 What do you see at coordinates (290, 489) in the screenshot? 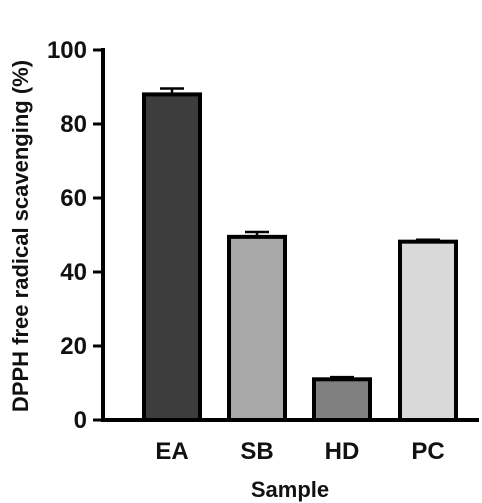
I see `x-axis-title: Sample` at bounding box center [290, 489].